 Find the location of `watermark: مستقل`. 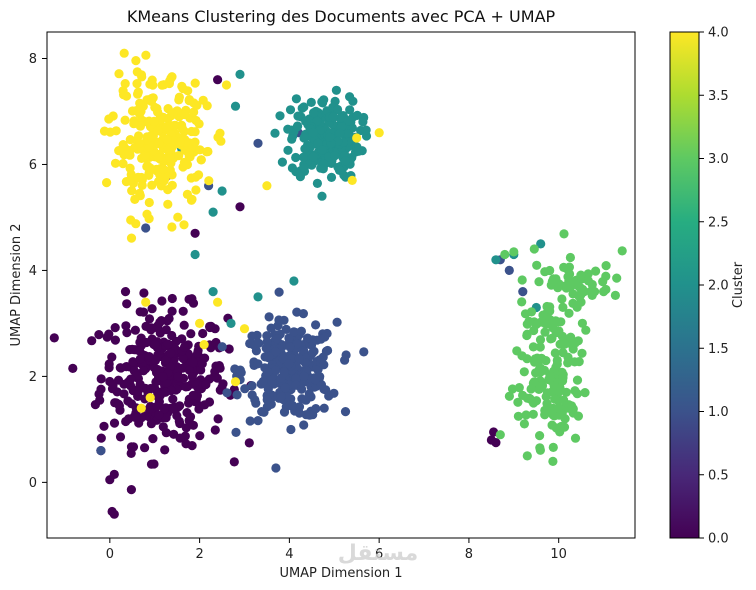

watermark: مستقل is located at coordinates (378, 553).